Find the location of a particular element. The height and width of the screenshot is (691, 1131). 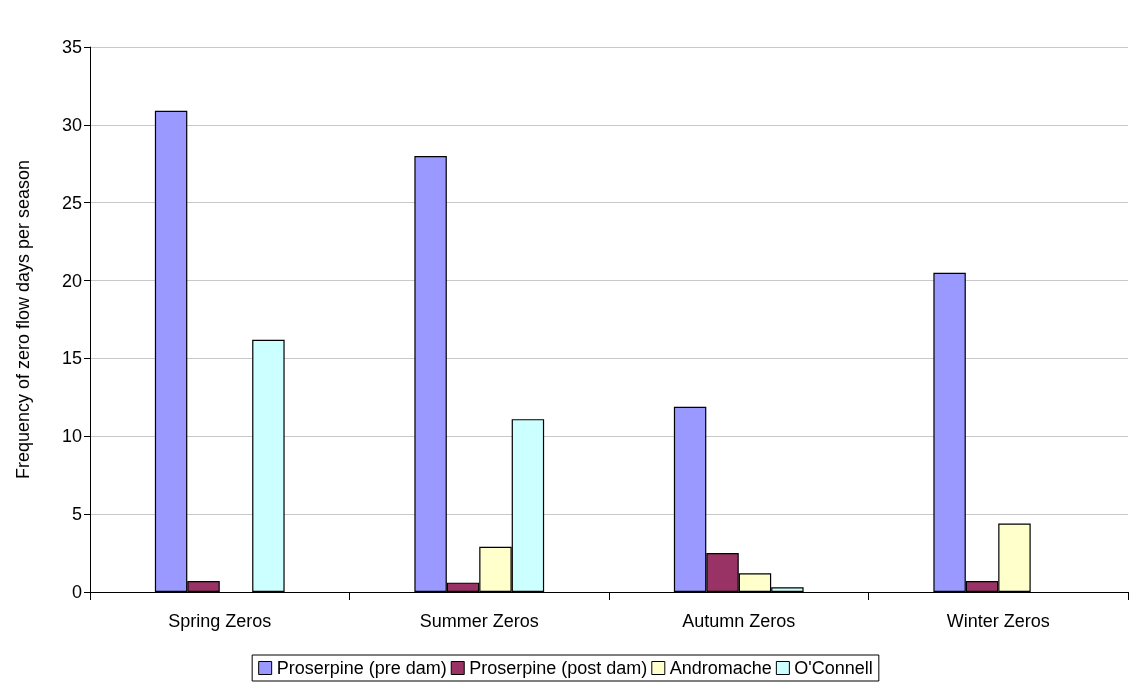

y-tick-label: 20 is located at coordinates (71, 280).